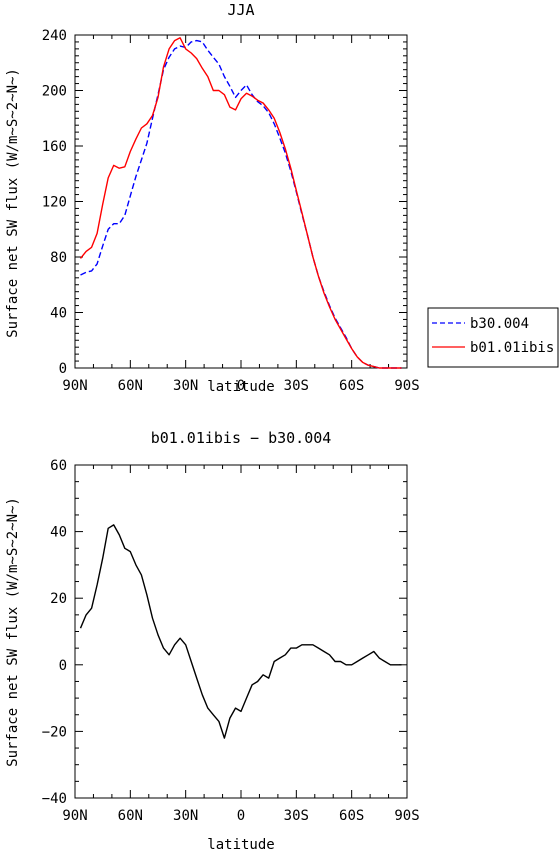  I want to click on bottom-y-tick-label: −40, so click(54, 799).